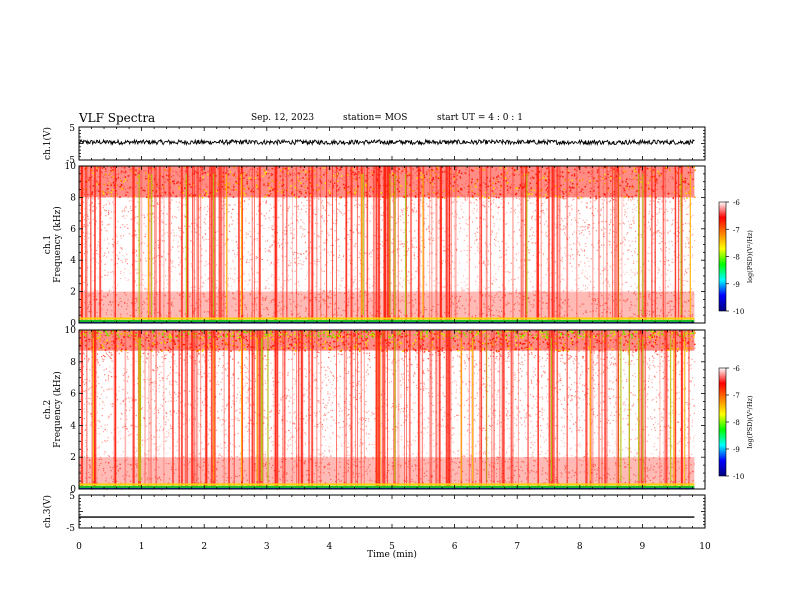 Image resolution: width=792 pixels, height=612 pixels. I want to click on xtick-label: 3, so click(267, 547).